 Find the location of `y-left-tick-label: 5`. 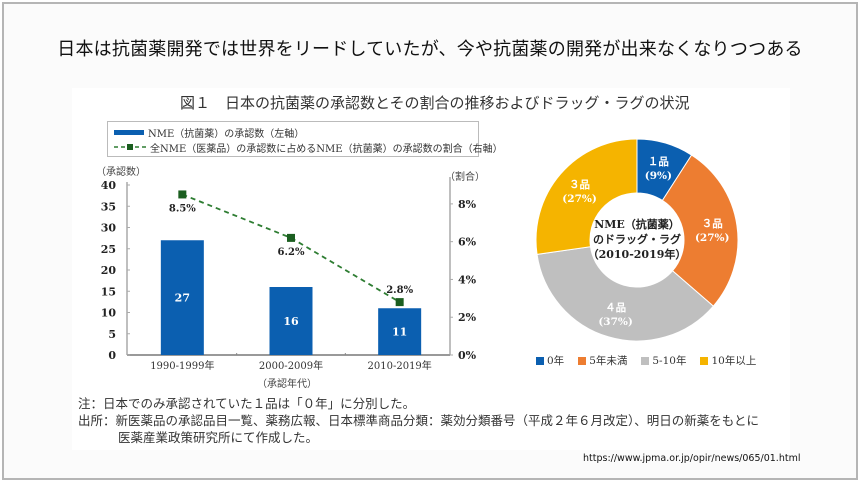

y-left-tick-label: 5 is located at coordinates (112, 334).